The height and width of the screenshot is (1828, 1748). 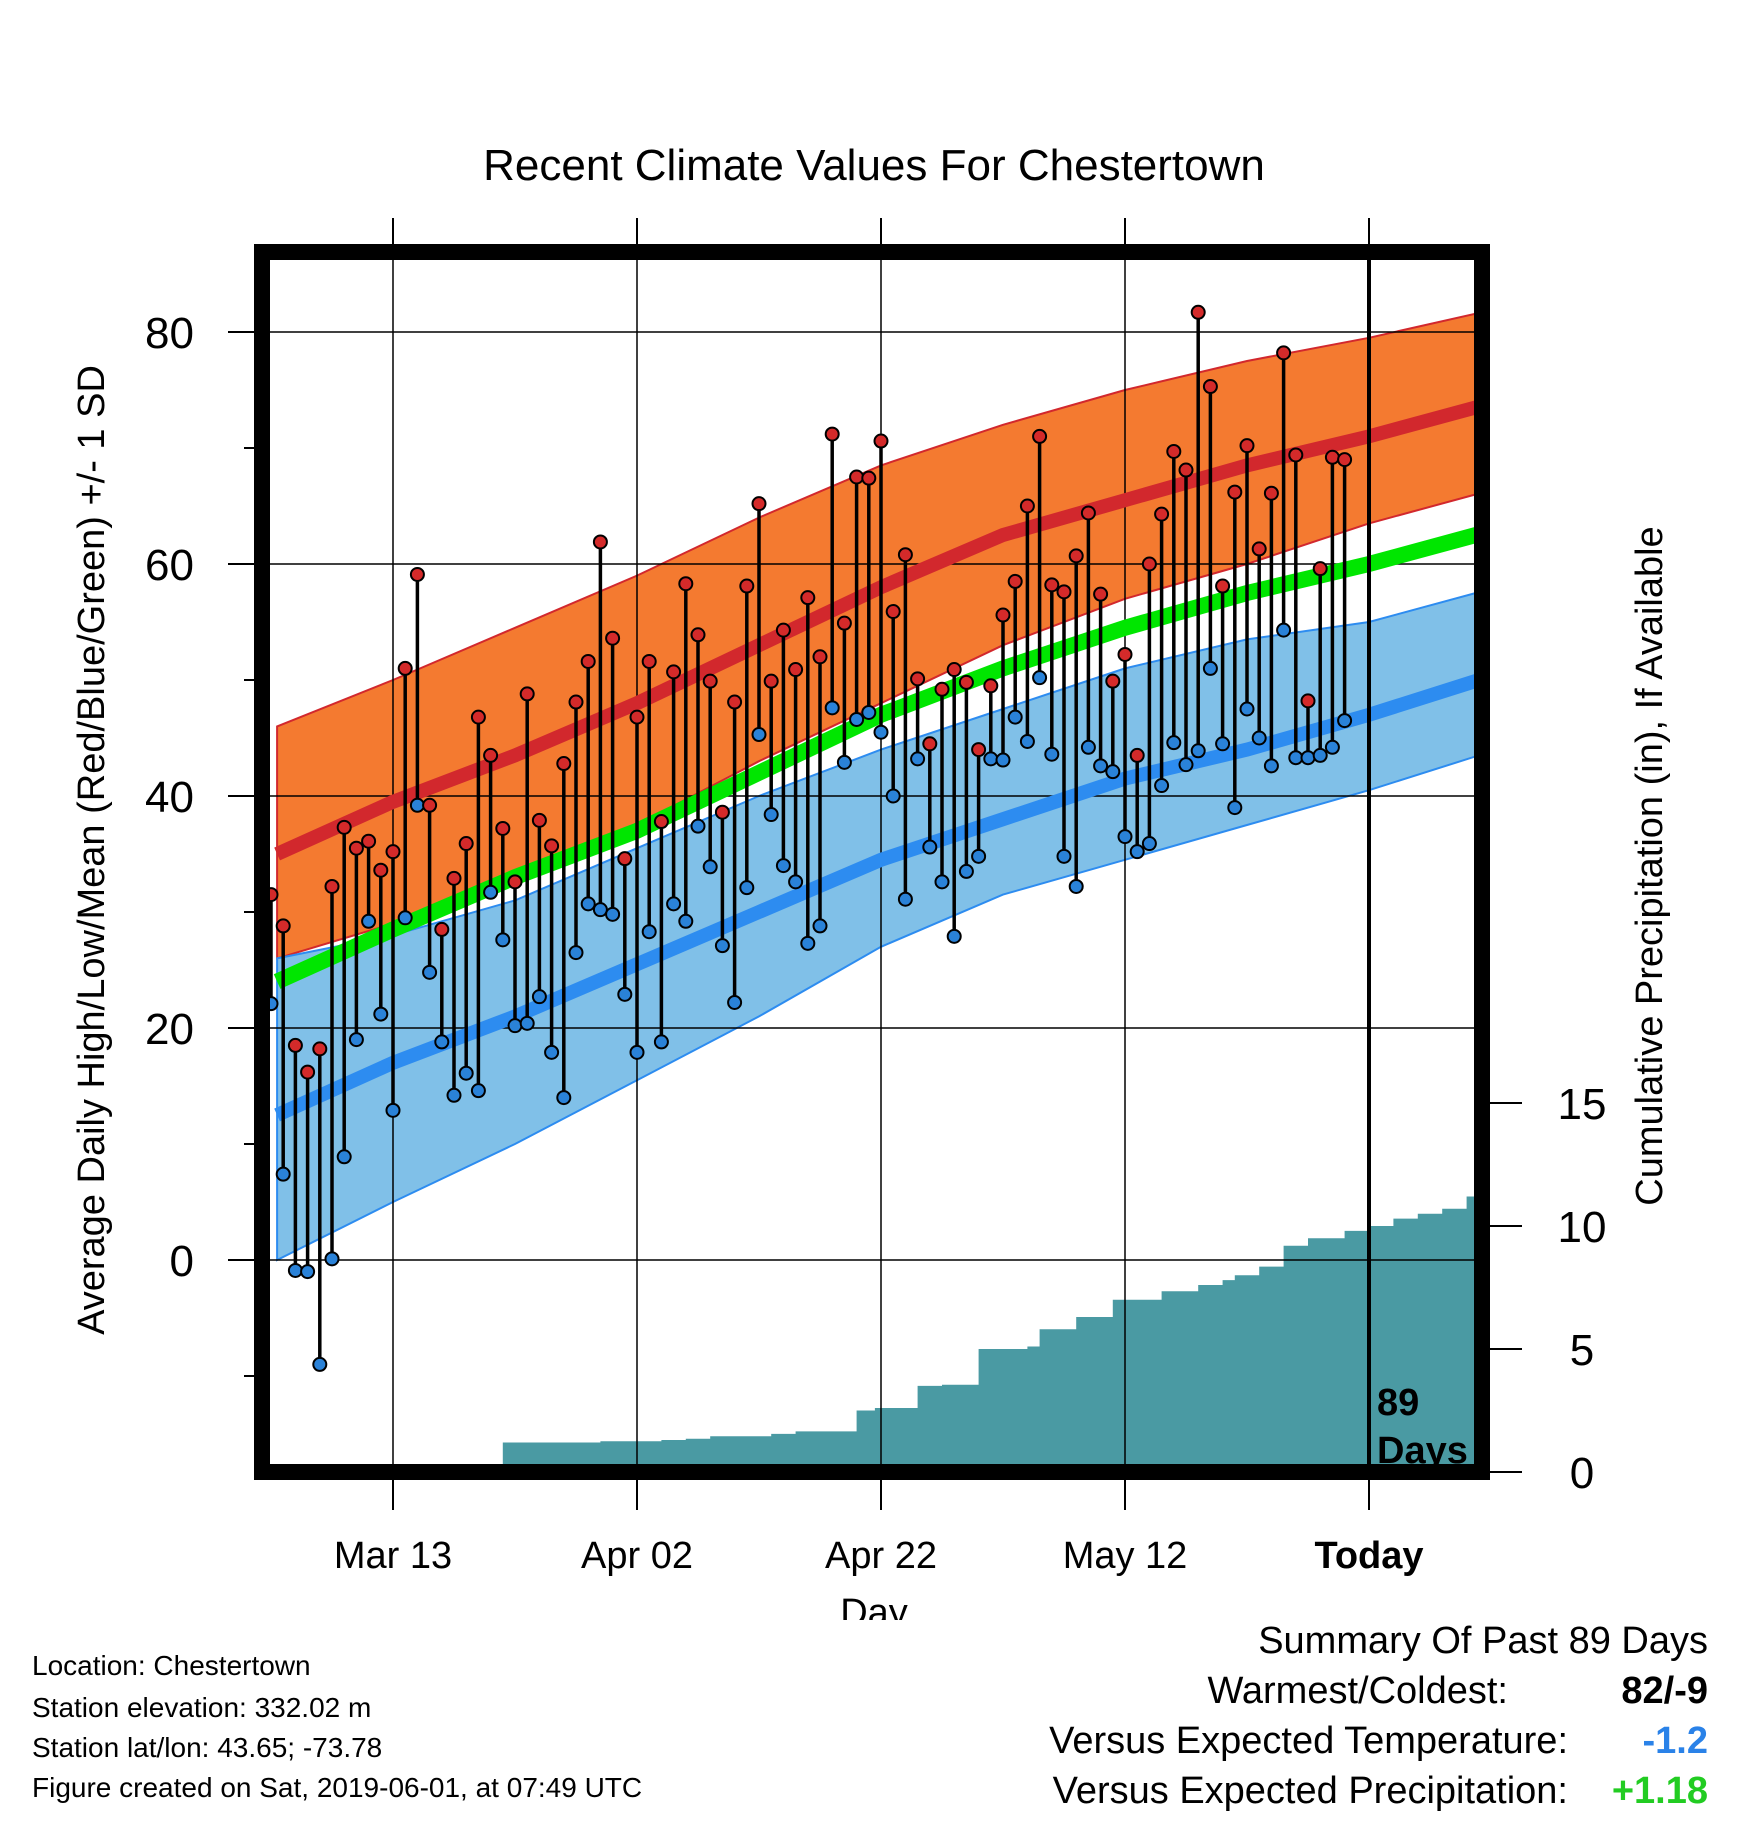 What do you see at coordinates (874, 1743) in the screenshot?
I see `summary-row-temperature: Versus Expected Temperature: -1.2` at bounding box center [874, 1743].